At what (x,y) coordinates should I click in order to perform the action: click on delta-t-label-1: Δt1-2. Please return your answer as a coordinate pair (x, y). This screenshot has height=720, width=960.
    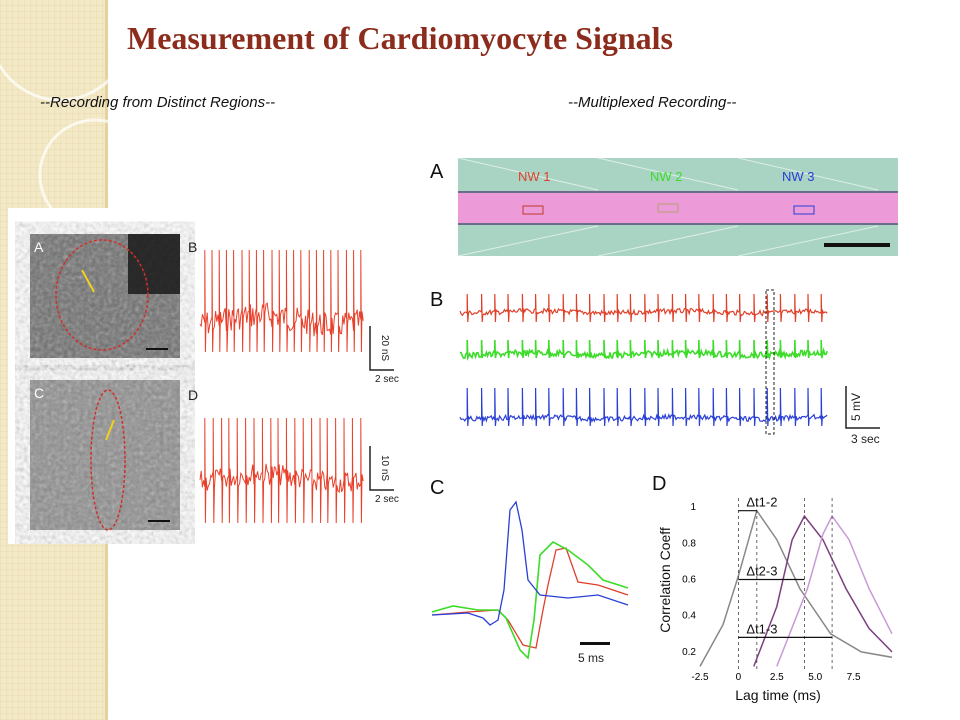
    Looking at the image, I should click on (761, 502).